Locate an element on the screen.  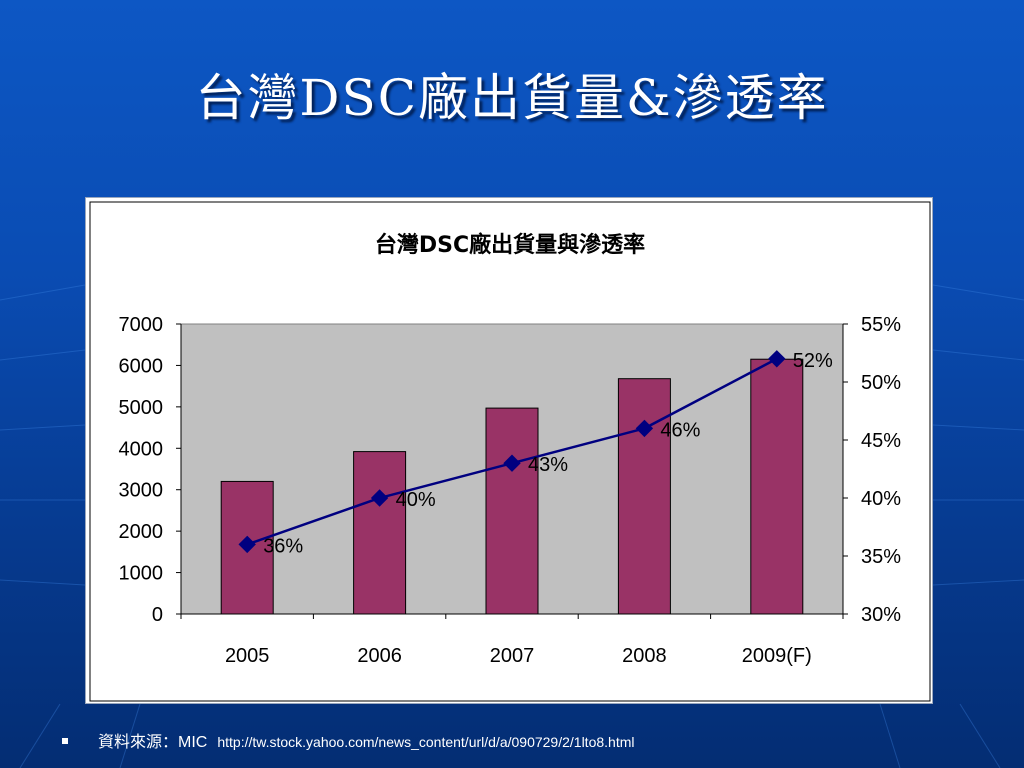
data-label: 46% is located at coordinates (680, 430).